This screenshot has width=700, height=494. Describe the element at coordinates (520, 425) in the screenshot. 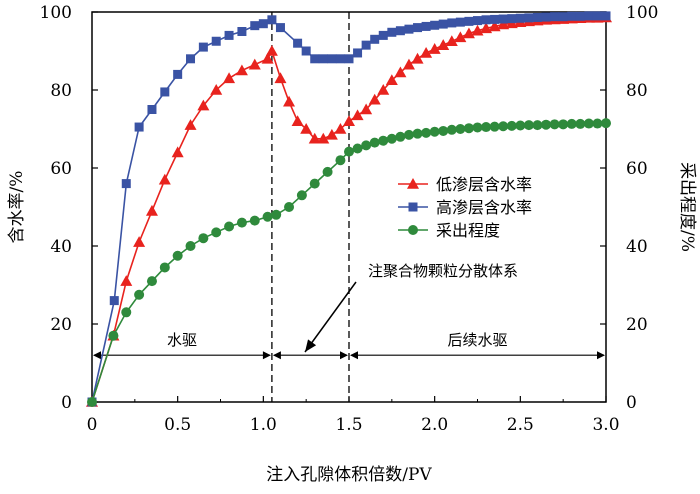

I see `x-tick-label: 2.5` at that location.